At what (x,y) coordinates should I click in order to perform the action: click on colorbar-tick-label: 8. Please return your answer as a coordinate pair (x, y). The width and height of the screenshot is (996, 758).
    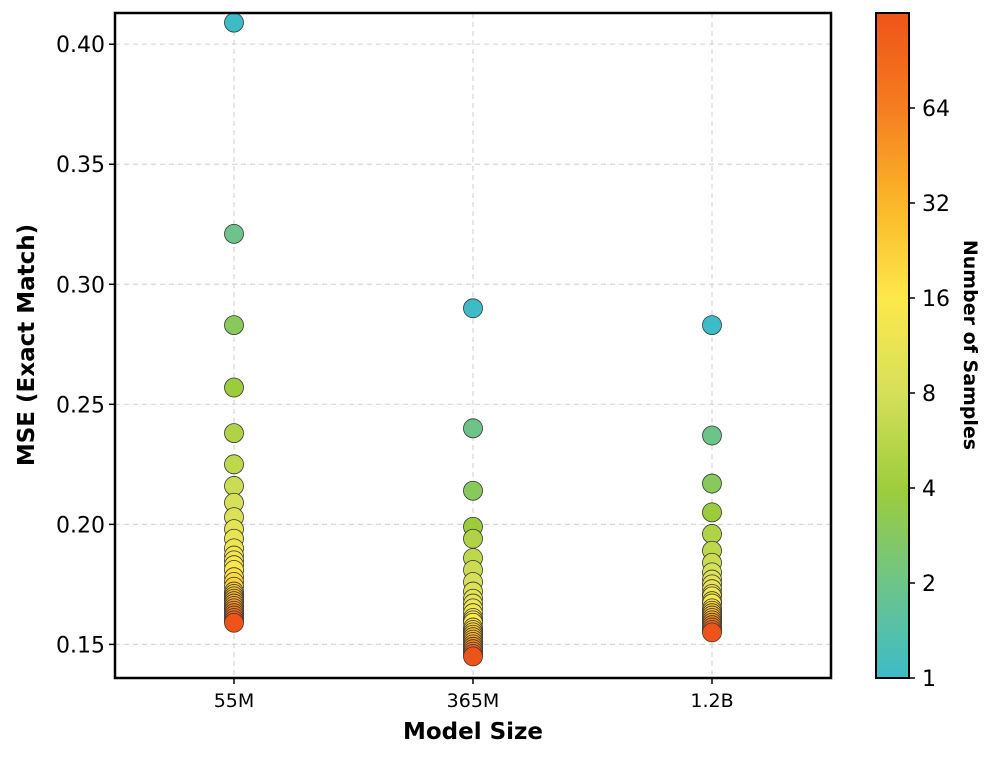
    Looking at the image, I should click on (929, 394).